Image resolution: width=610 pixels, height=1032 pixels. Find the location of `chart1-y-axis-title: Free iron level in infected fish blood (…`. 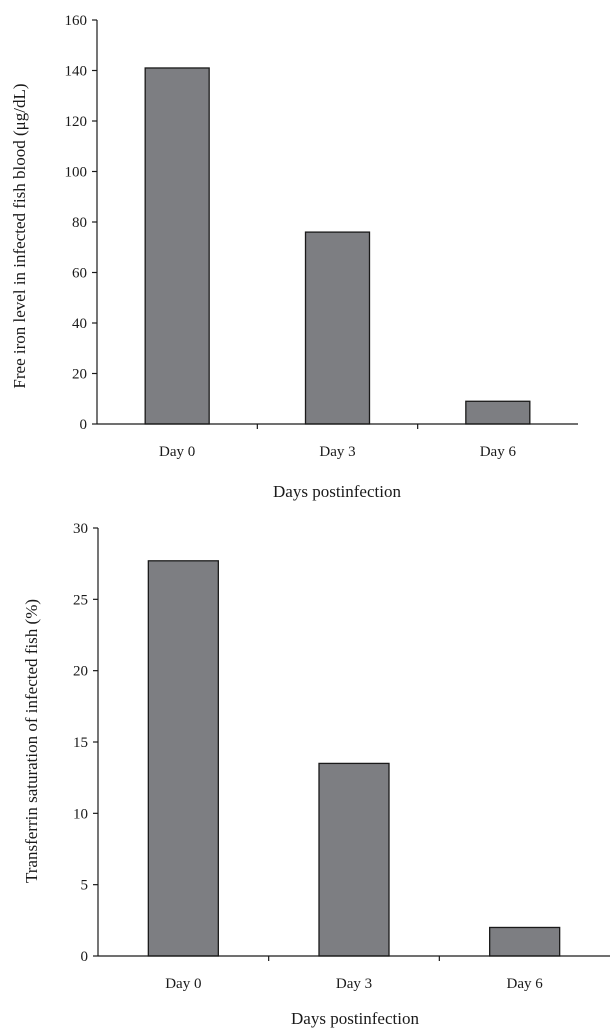

chart1-y-axis-title: Free iron level in infected fish blood (… is located at coordinates (19, 235).